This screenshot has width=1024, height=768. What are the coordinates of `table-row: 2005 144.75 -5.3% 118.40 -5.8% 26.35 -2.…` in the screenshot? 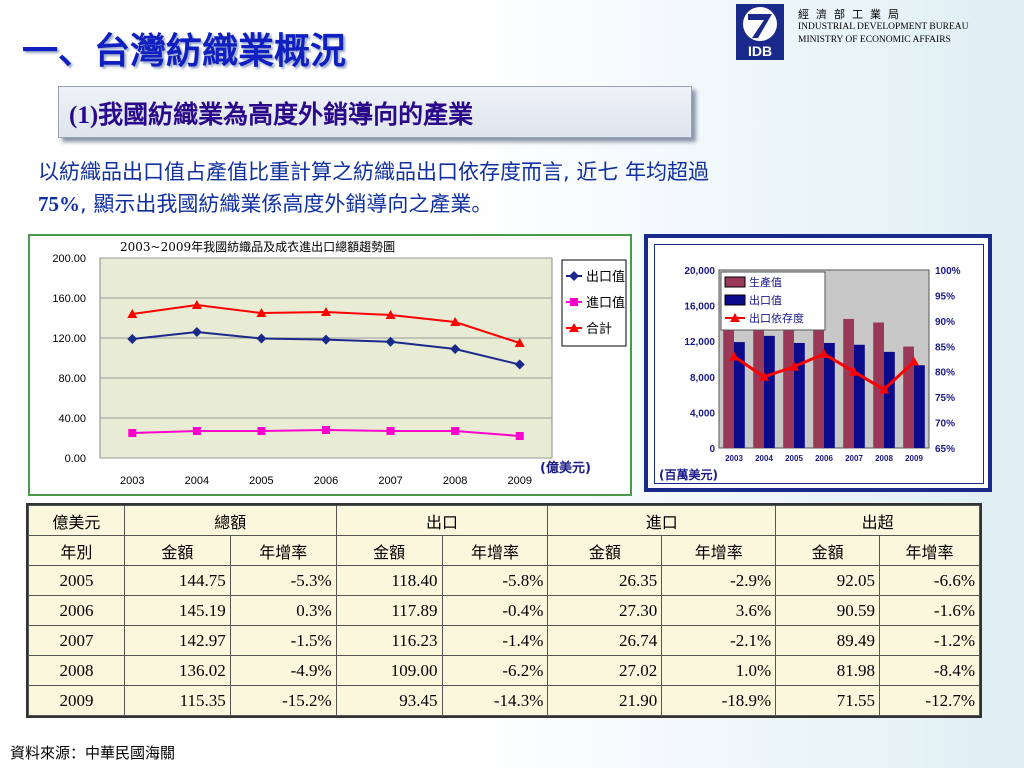 It's located at (504, 580).